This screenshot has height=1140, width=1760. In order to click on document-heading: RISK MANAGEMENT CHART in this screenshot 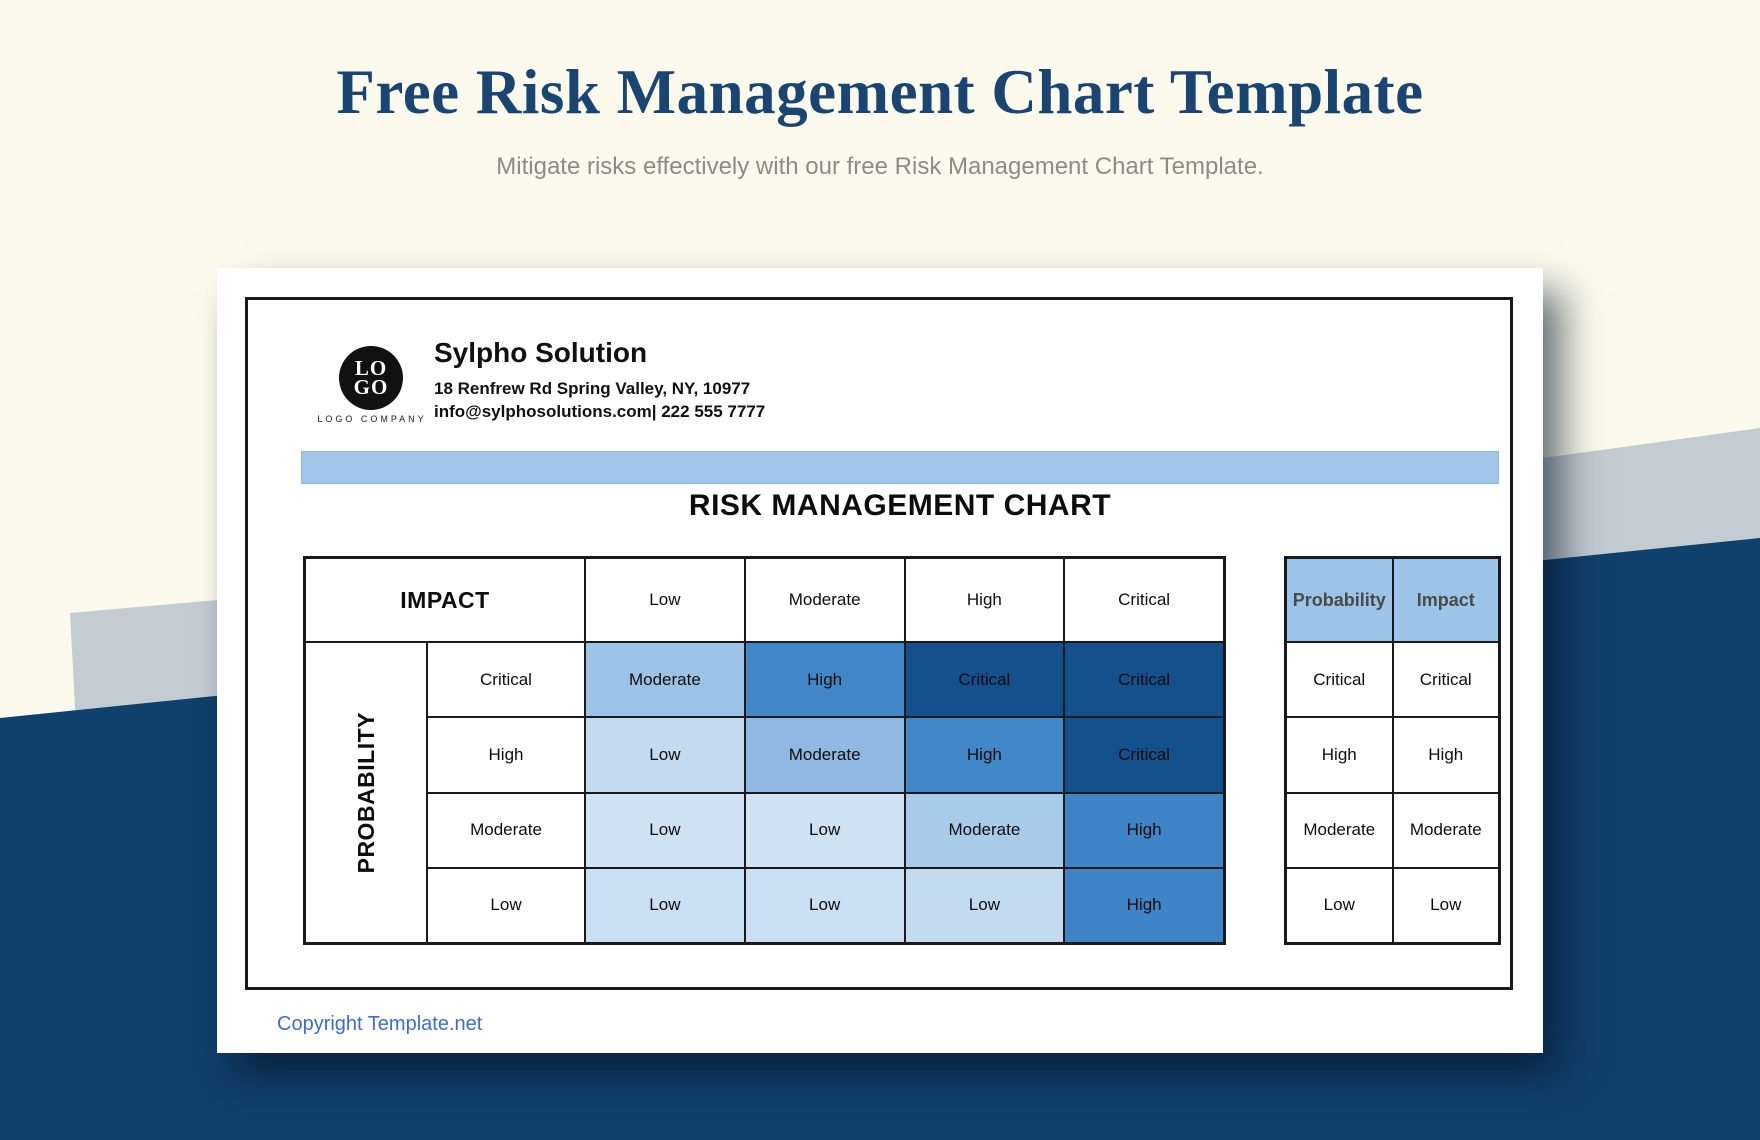, I will do `click(900, 505)`.